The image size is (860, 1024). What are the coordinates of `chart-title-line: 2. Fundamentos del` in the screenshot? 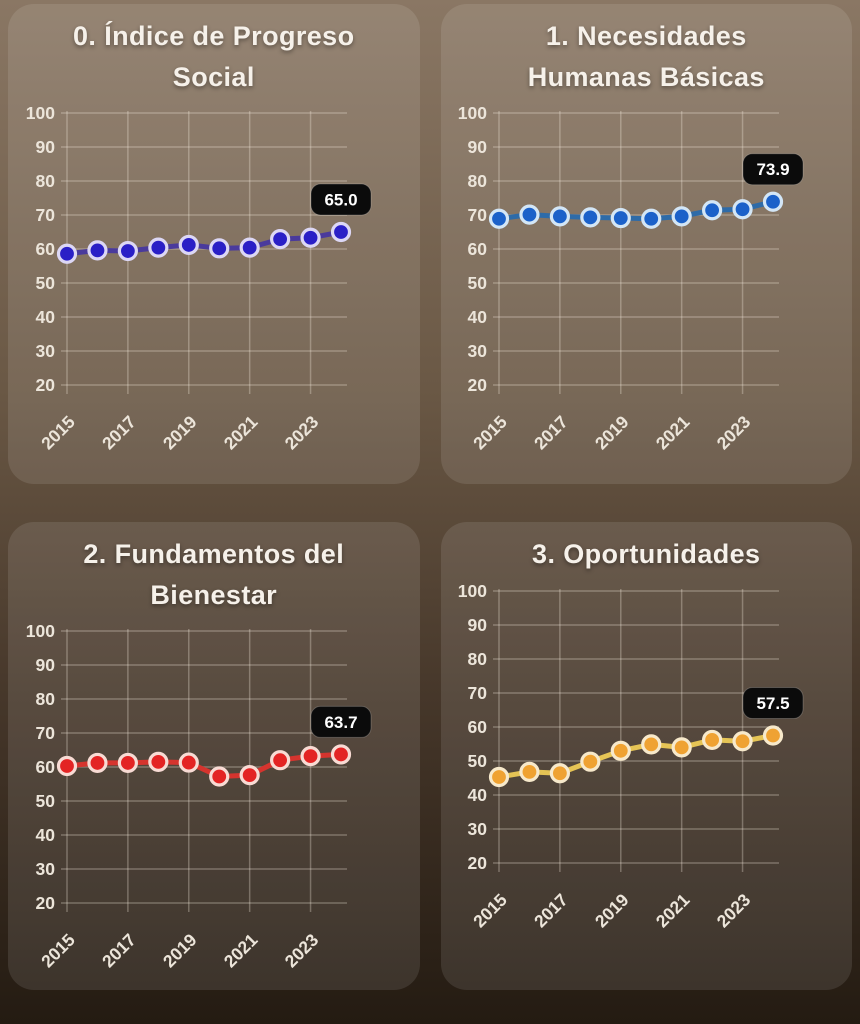 It's located at (214, 554).